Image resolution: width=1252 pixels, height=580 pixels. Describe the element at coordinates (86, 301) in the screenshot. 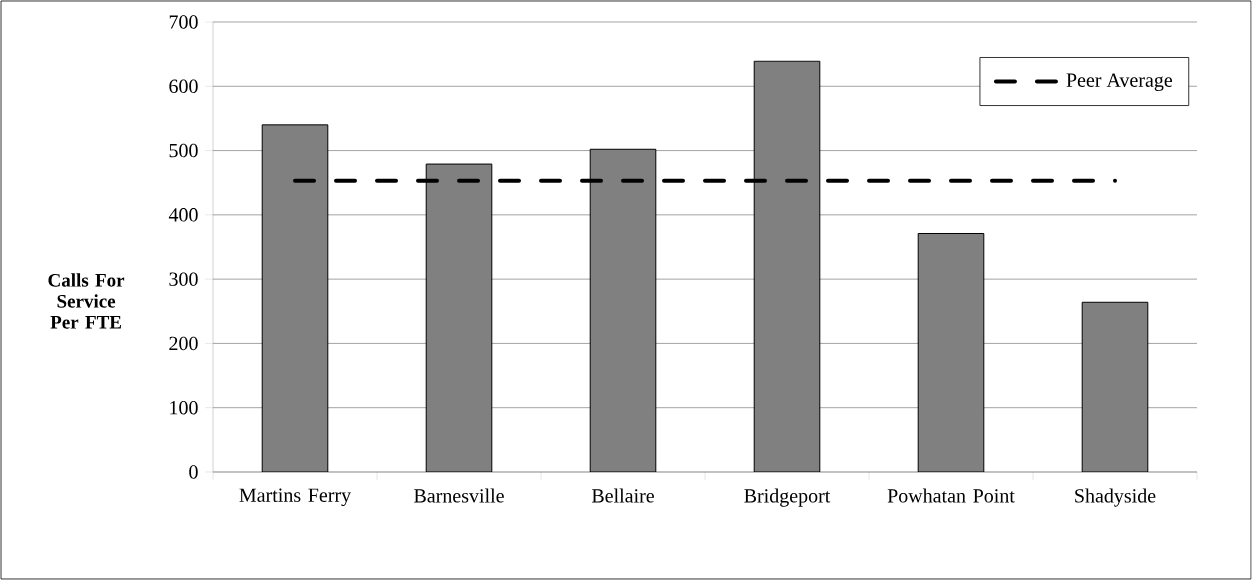

I see `y-axis-title: Calls For Service Per FTE` at that location.